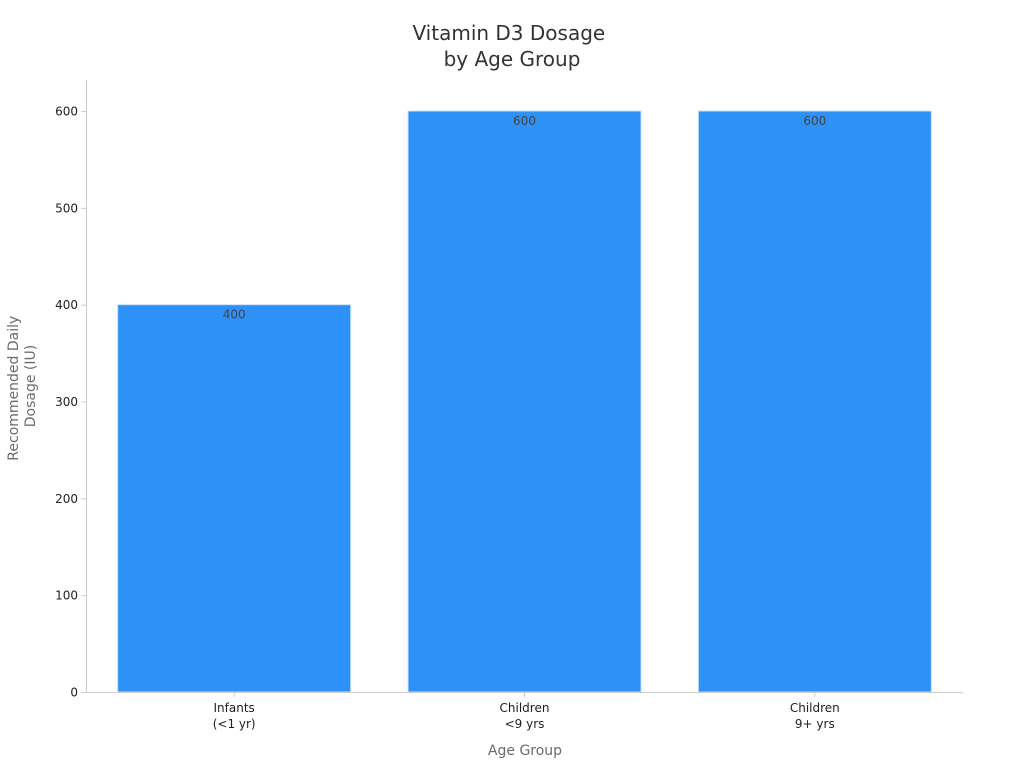 The image size is (1024, 768). What do you see at coordinates (66, 402) in the screenshot?
I see `y-tick-label: 300` at bounding box center [66, 402].